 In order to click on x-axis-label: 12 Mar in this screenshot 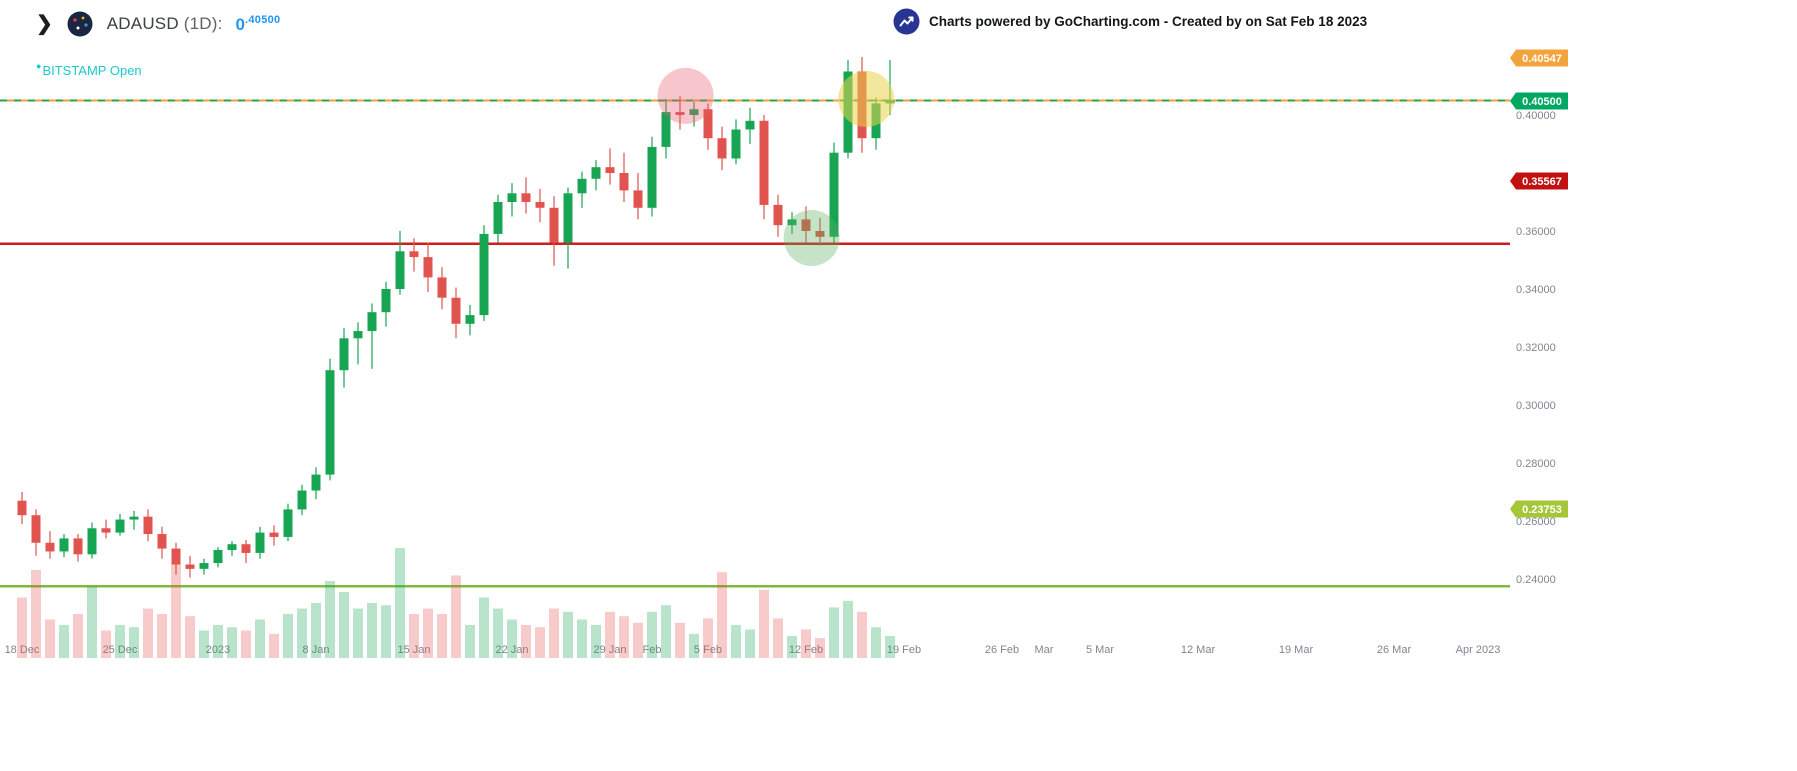, I will do `click(1198, 650)`.